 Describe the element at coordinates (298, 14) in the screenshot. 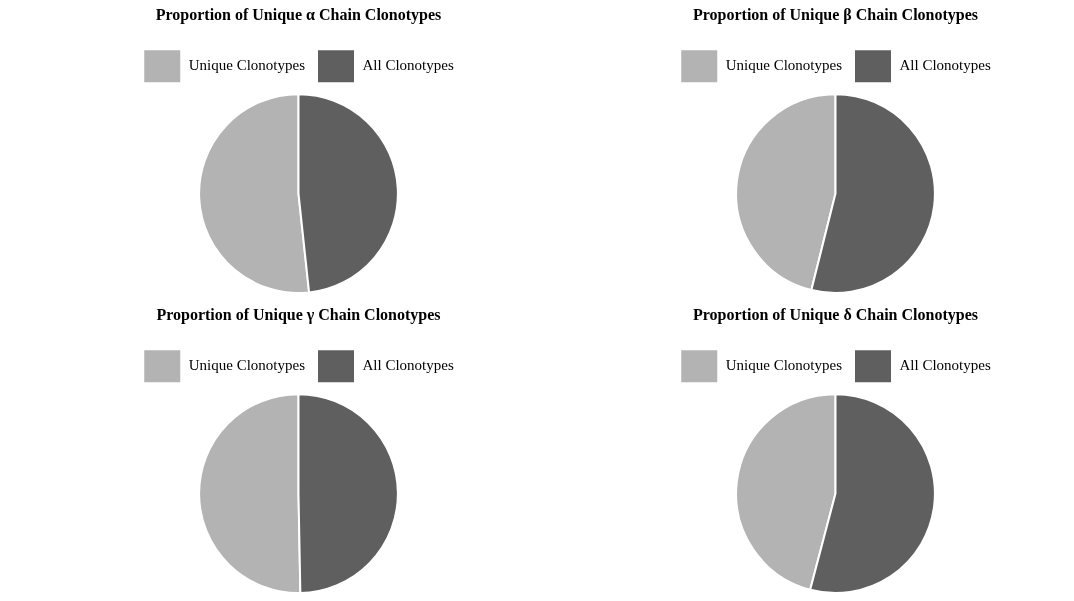

I see `chart-title: Proportion of Unique α Chain Clonotypes` at that location.